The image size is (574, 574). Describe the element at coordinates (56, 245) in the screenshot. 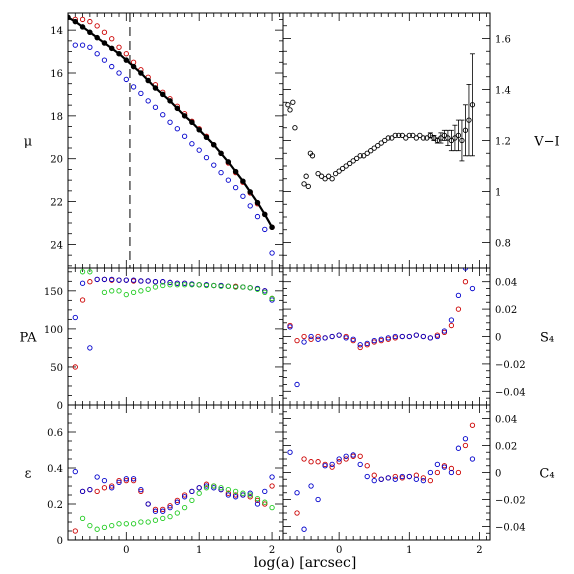

I see `y-tick-label: 24` at that location.